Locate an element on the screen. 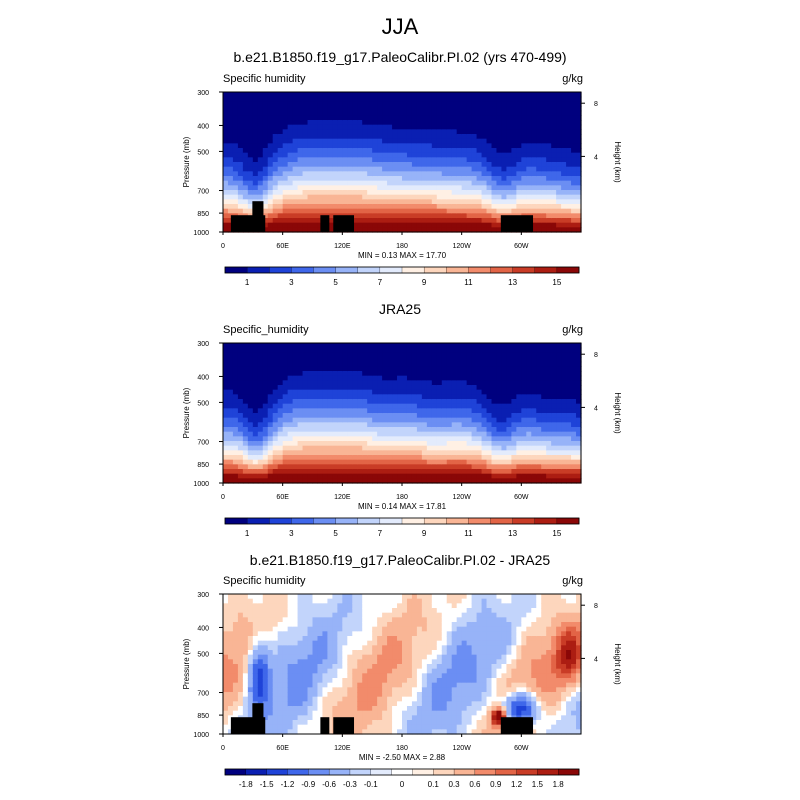 This screenshot has height=800, width=800. y-tick-label: 850 is located at coordinates (203, 465).